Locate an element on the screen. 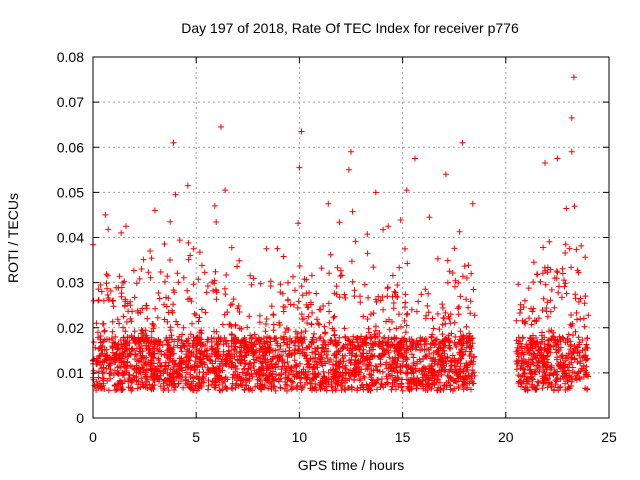 The image size is (640, 480). y-tick-label: 0.02 is located at coordinates (70, 328).